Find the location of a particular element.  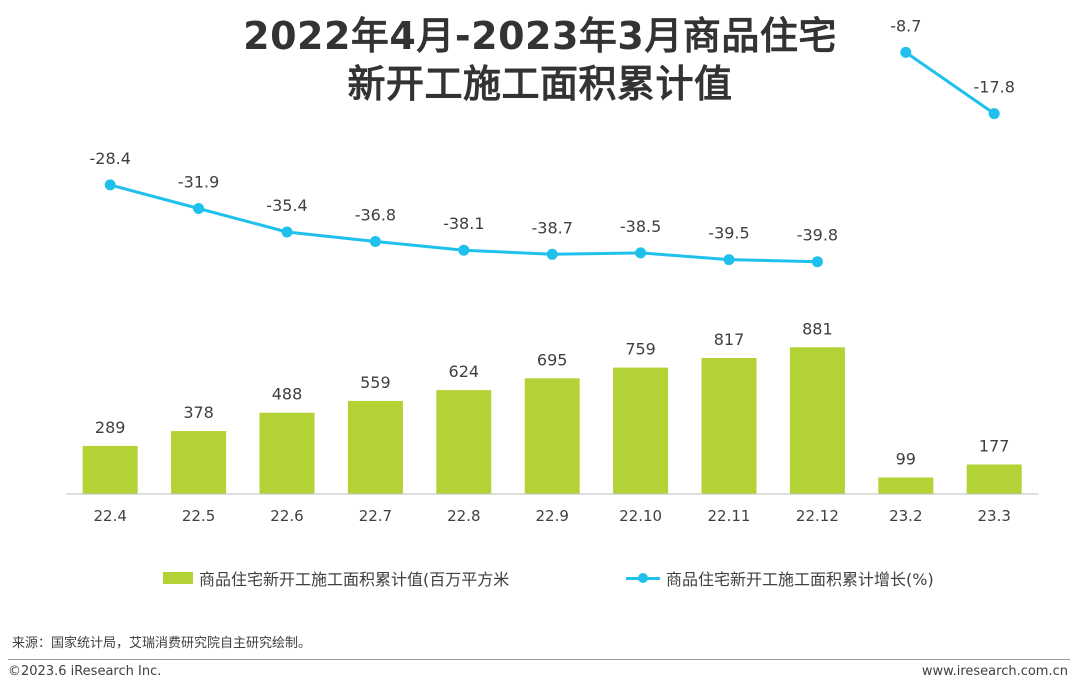

line-label-22.6: -35.4 is located at coordinates (286, 205).